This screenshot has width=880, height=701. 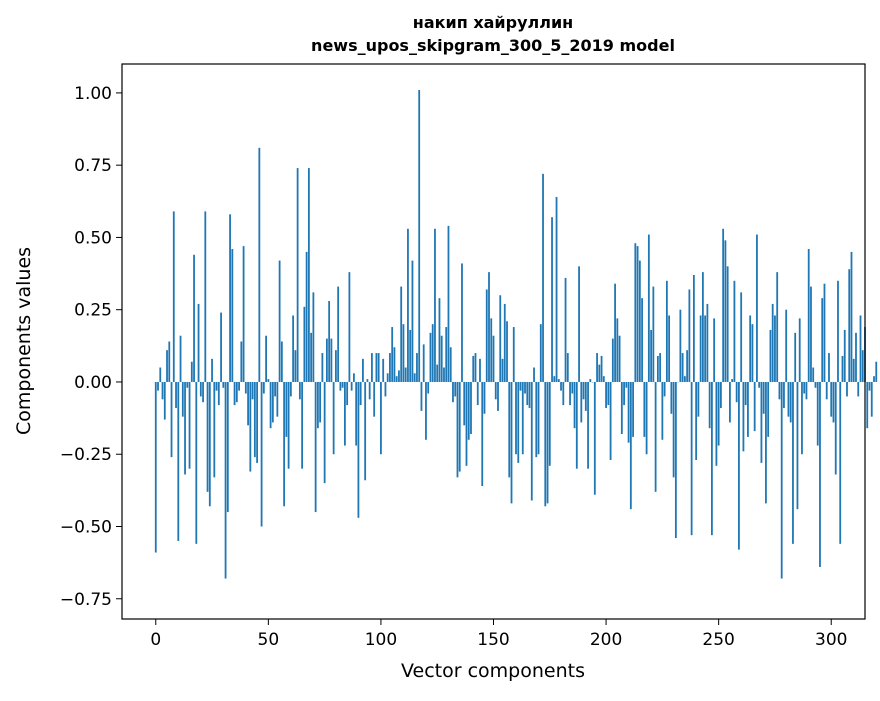 What do you see at coordinates (86, 455) in the screenshot?
I see `y-tick-label: −0.25` at bounding box center [86, 455].